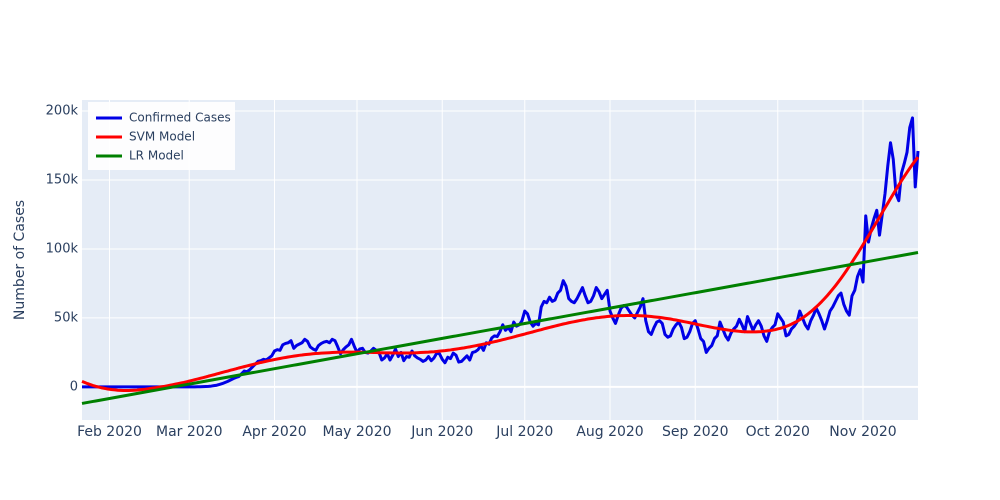 The image size is (1000, 500). Describe the element at coordinates (66, 317) in the screenshot. I see `y-tick-label: 50k` at that location.